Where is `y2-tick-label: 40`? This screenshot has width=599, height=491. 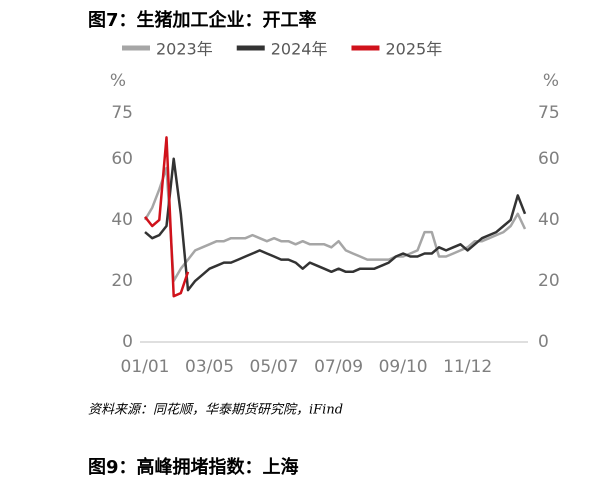
y2-tick-label: 40 is located at coordinates (549, 220).